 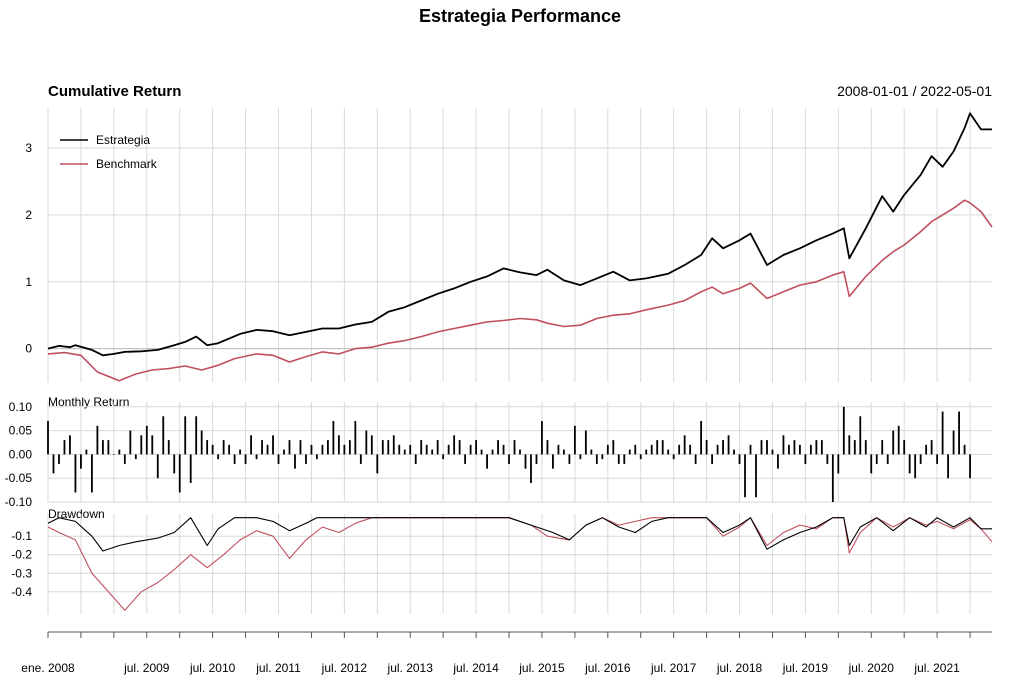 I want to click on date-range-label: 2008-01-01 / 2022-05-01, so click(x=914, y=91).